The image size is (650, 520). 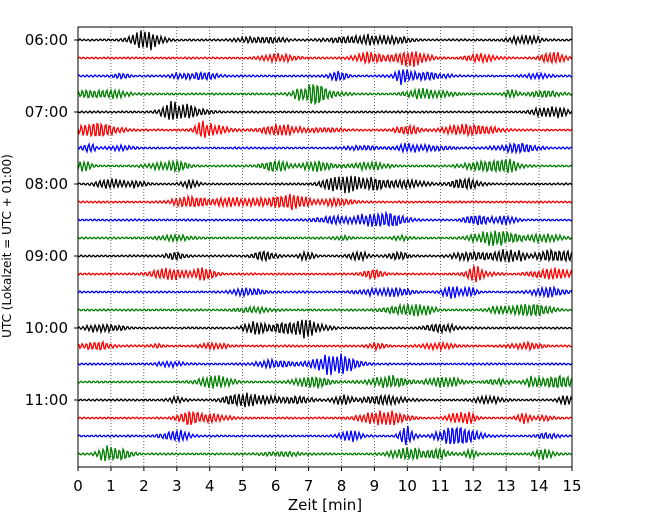 I want to click on x-tick-label-10: 10, so click(x=407, y=486).